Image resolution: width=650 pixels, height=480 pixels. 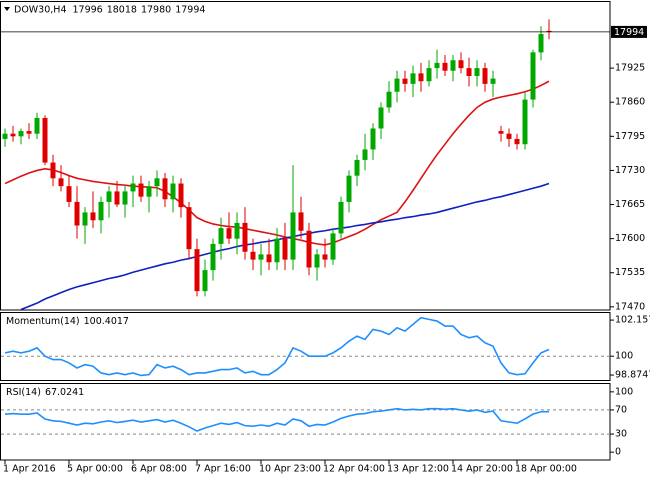 I want to click on x-tick-label: 18 Apr 00:00, so click(x=546, y=469).